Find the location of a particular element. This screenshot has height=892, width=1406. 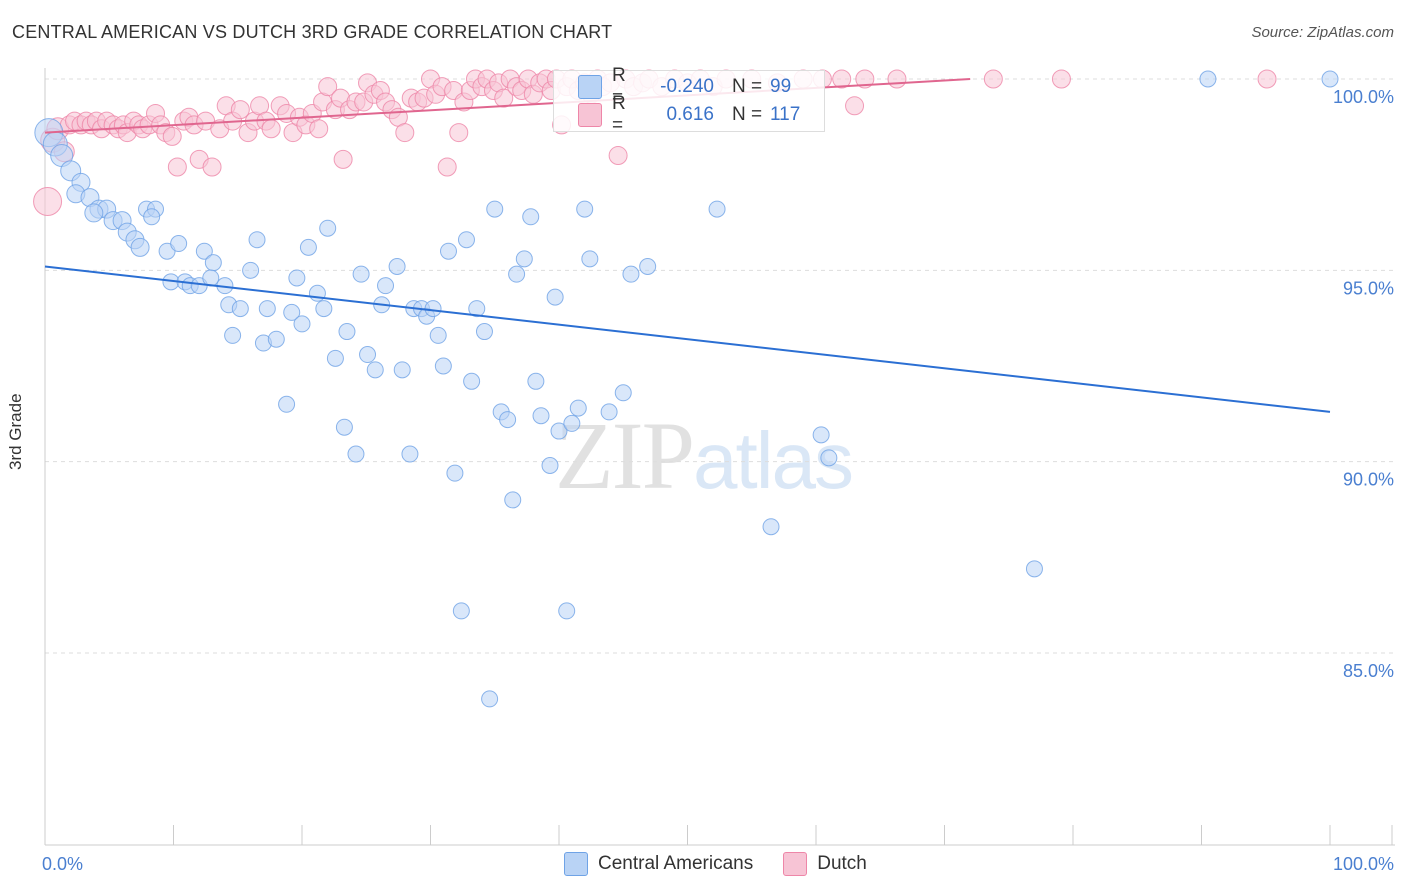

legend-row-dutch: R = 0.616 N = 117 is located at coordinates (677, 114).